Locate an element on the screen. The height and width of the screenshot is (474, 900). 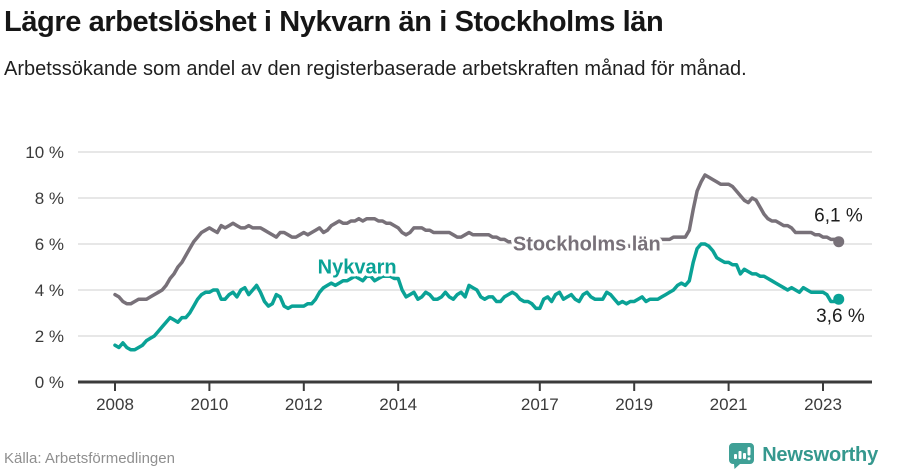
y-tick-label: 0 % is located at coordinates (49, 382).